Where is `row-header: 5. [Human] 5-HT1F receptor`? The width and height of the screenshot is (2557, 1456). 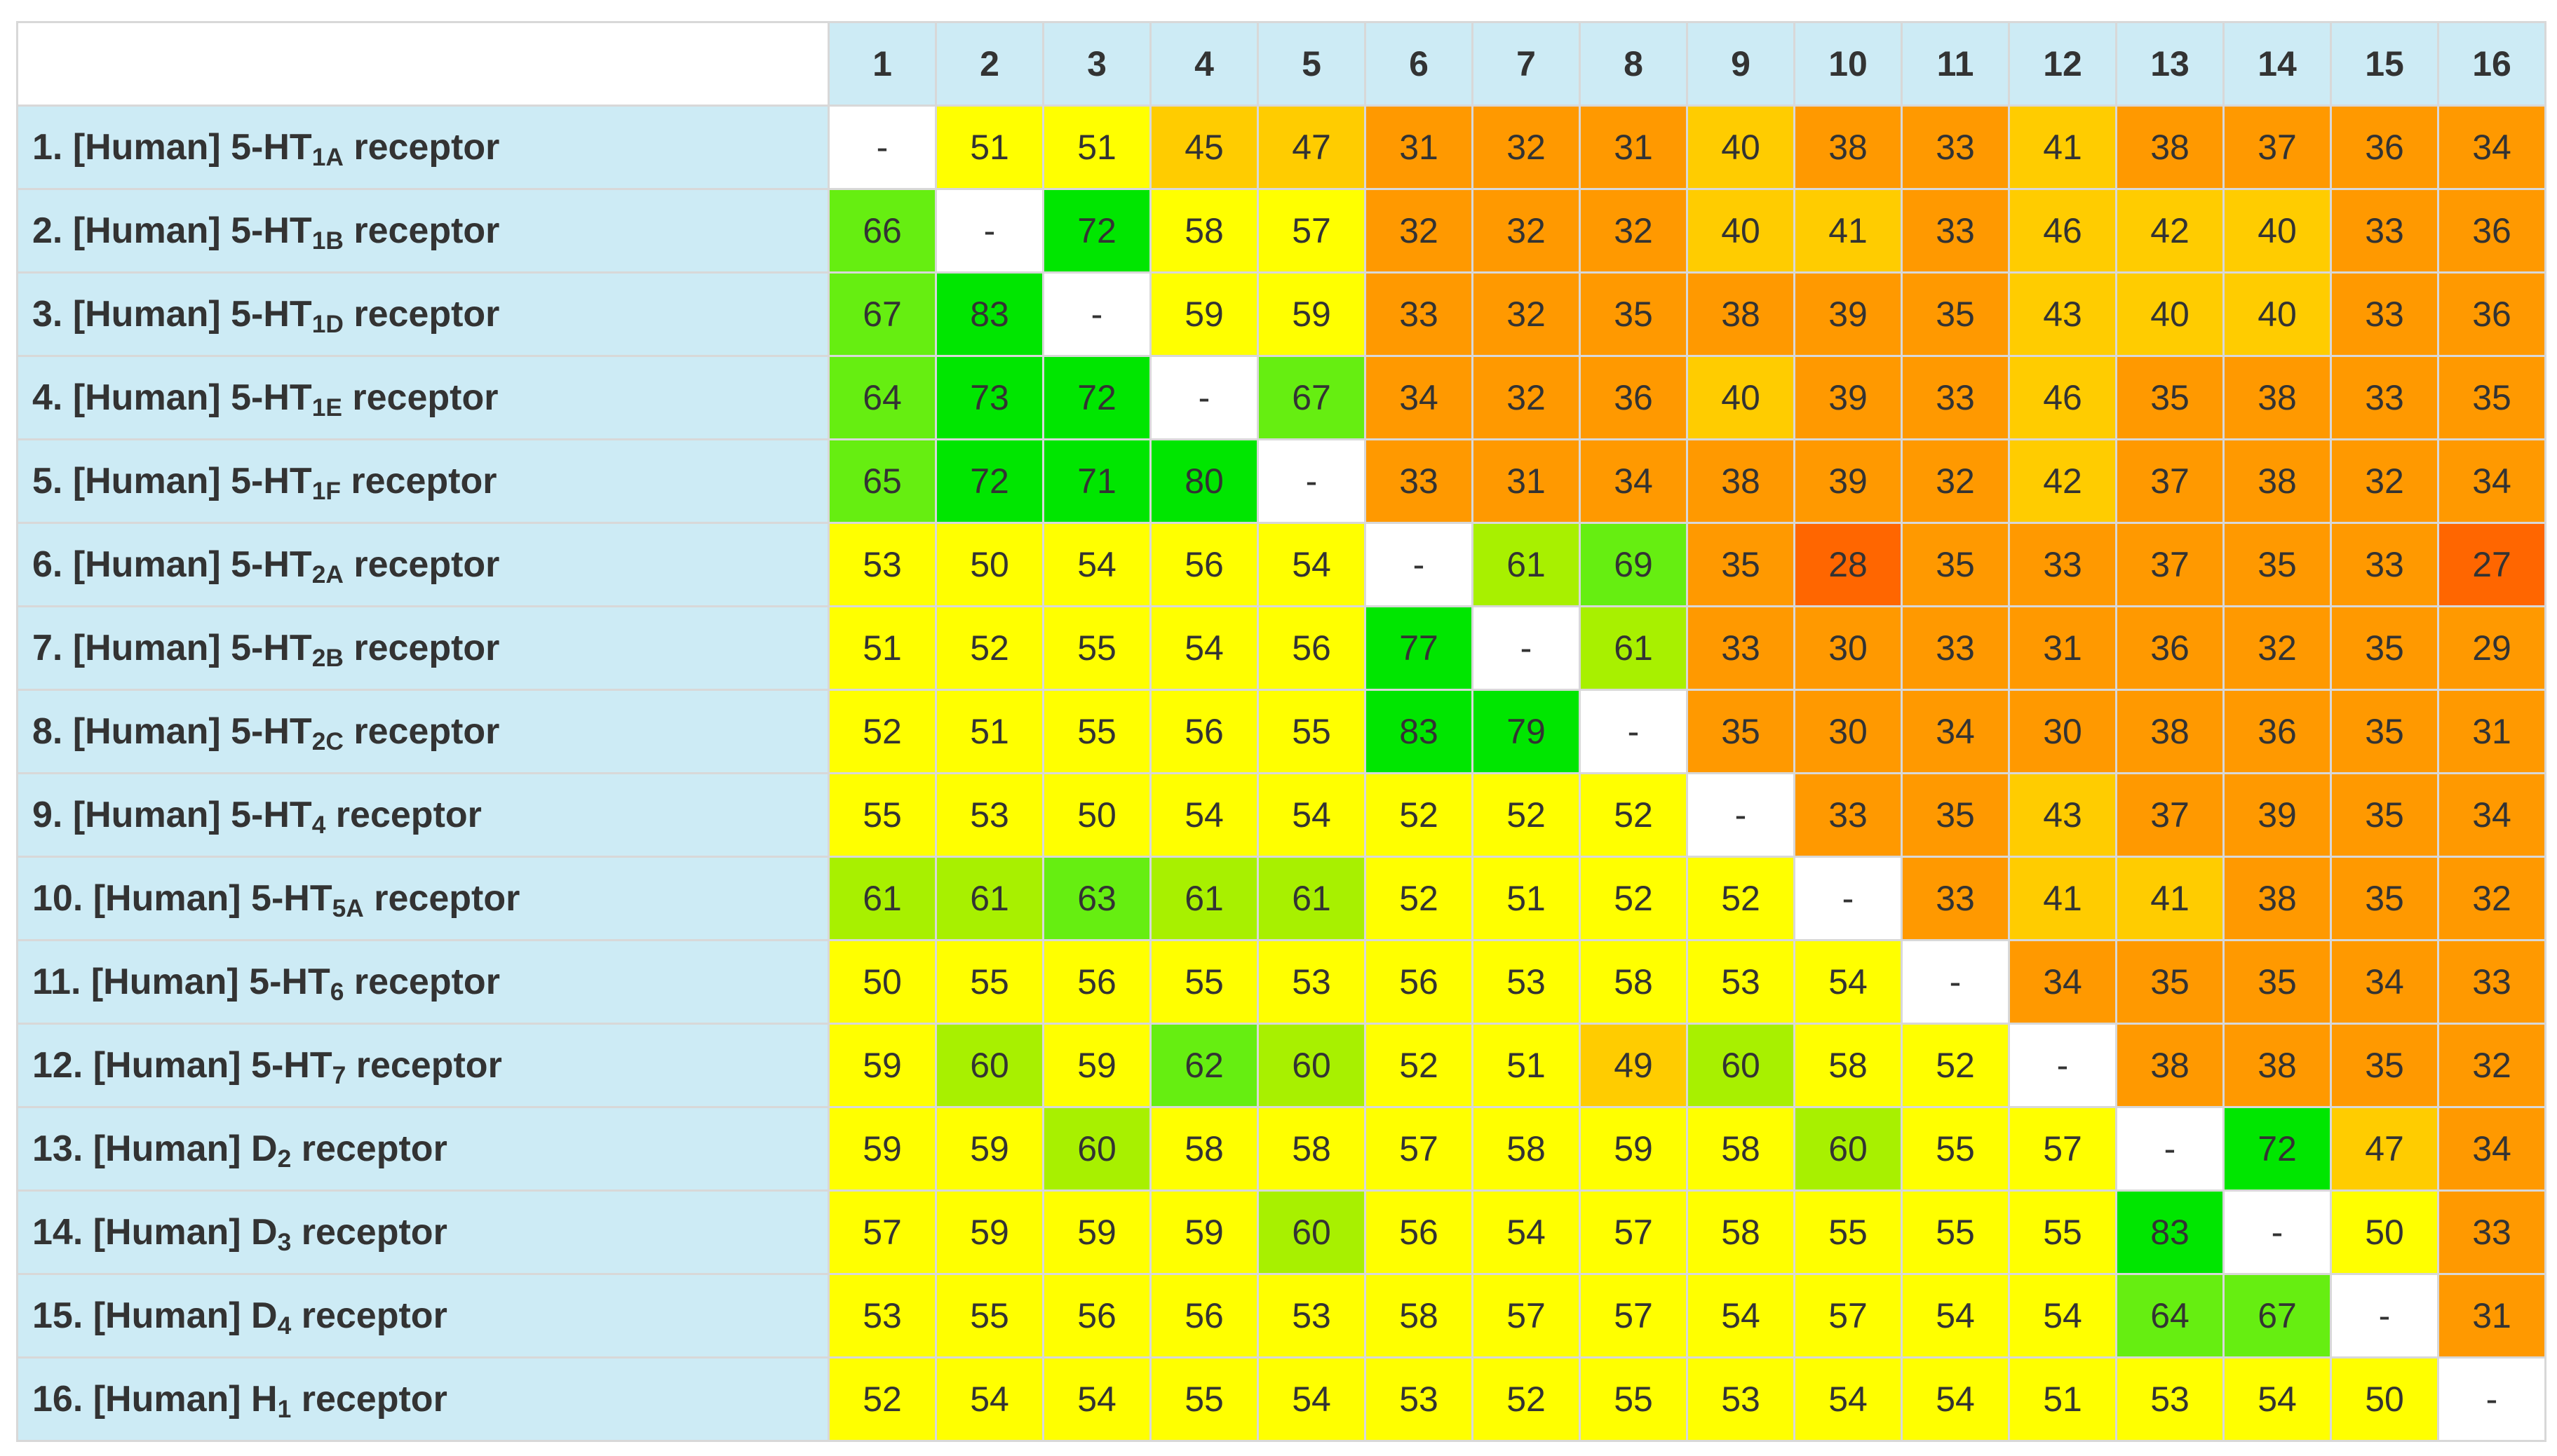
row-header: 5. [Human] 5-HT1F receptor is located at coordinates (423, 481).